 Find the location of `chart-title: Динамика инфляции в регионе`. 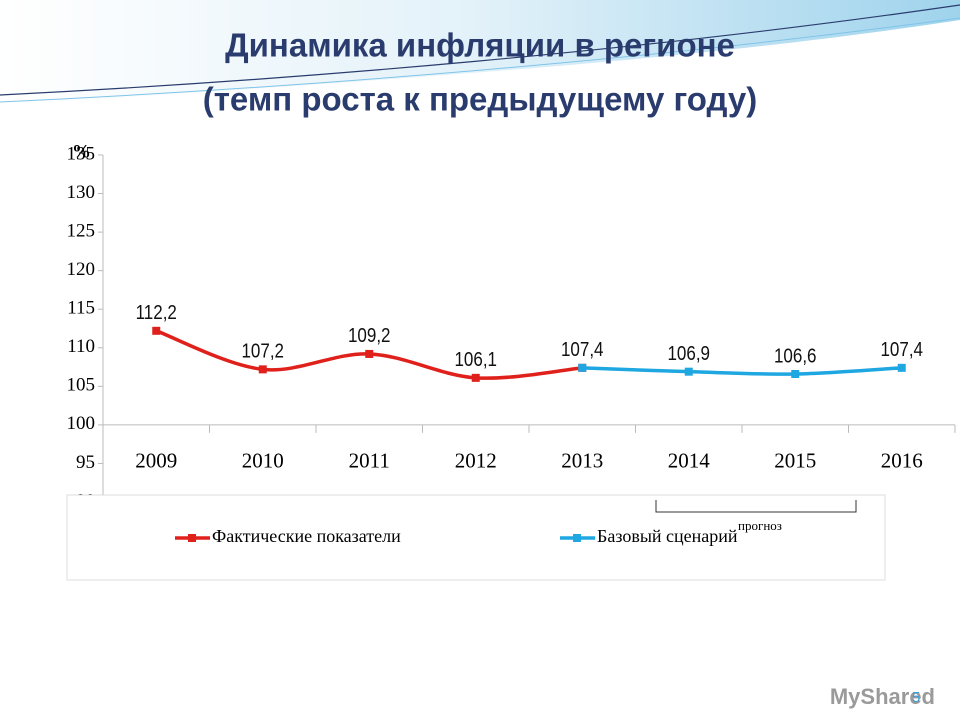

chart-title: Динамика инфляции в регионе is located at coordinates (480, 45).